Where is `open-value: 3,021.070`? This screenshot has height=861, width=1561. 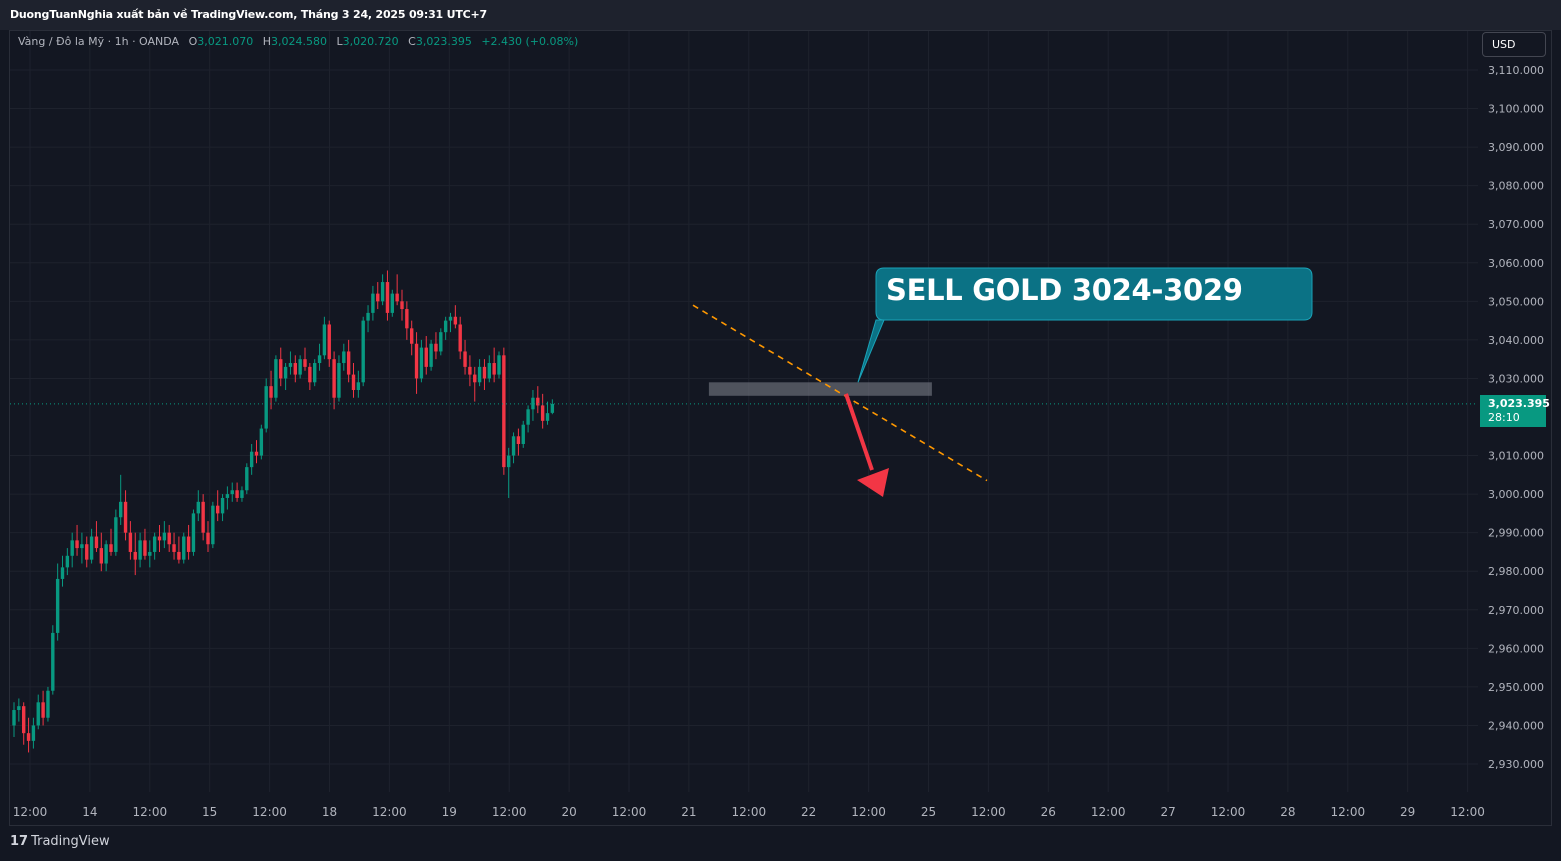 open-value: 3,021.070 is located at coordinates (225, 41).